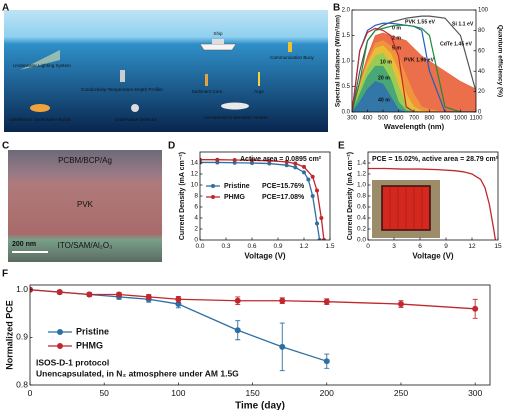 The image size is (510, 410). Describe the element at coordinates (475, 393) in the screenshot. I see `label: 300` at that location.